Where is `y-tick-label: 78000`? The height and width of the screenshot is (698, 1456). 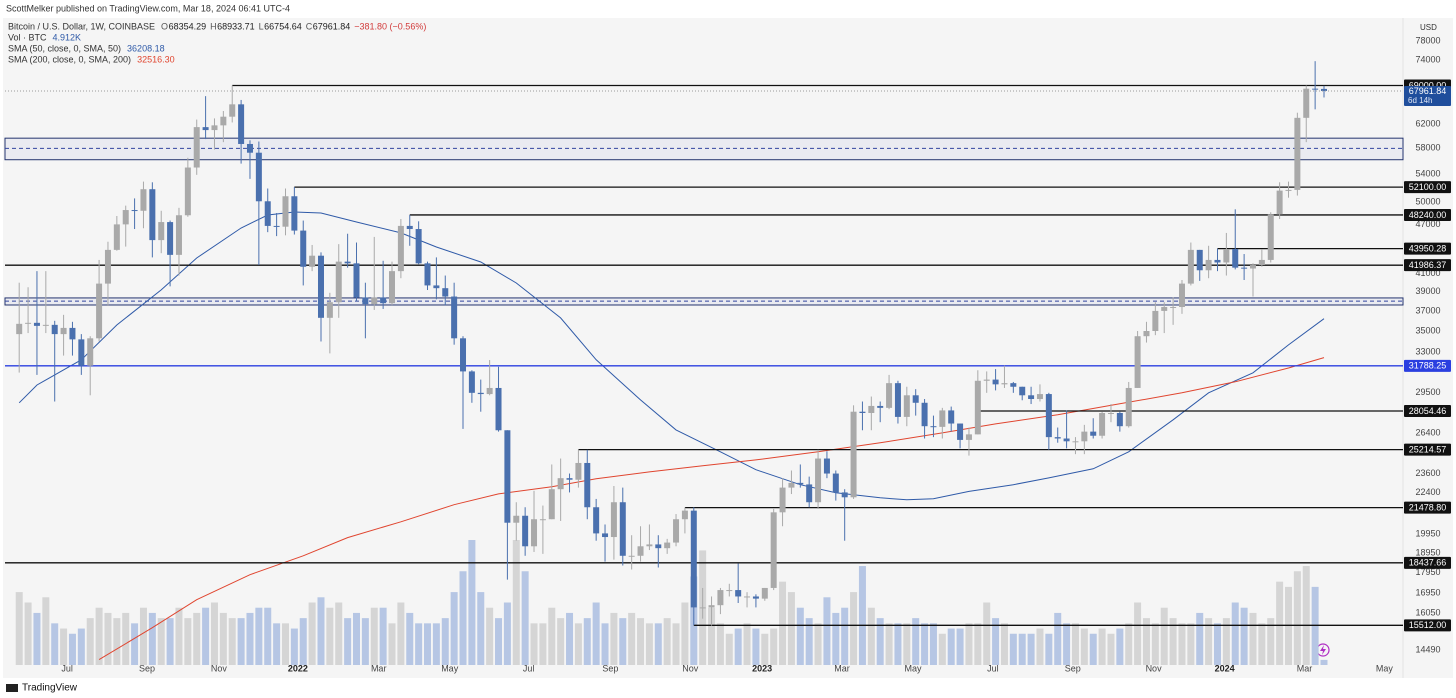
y-tick-label: 78000 is located at coordinates (1427, 41).